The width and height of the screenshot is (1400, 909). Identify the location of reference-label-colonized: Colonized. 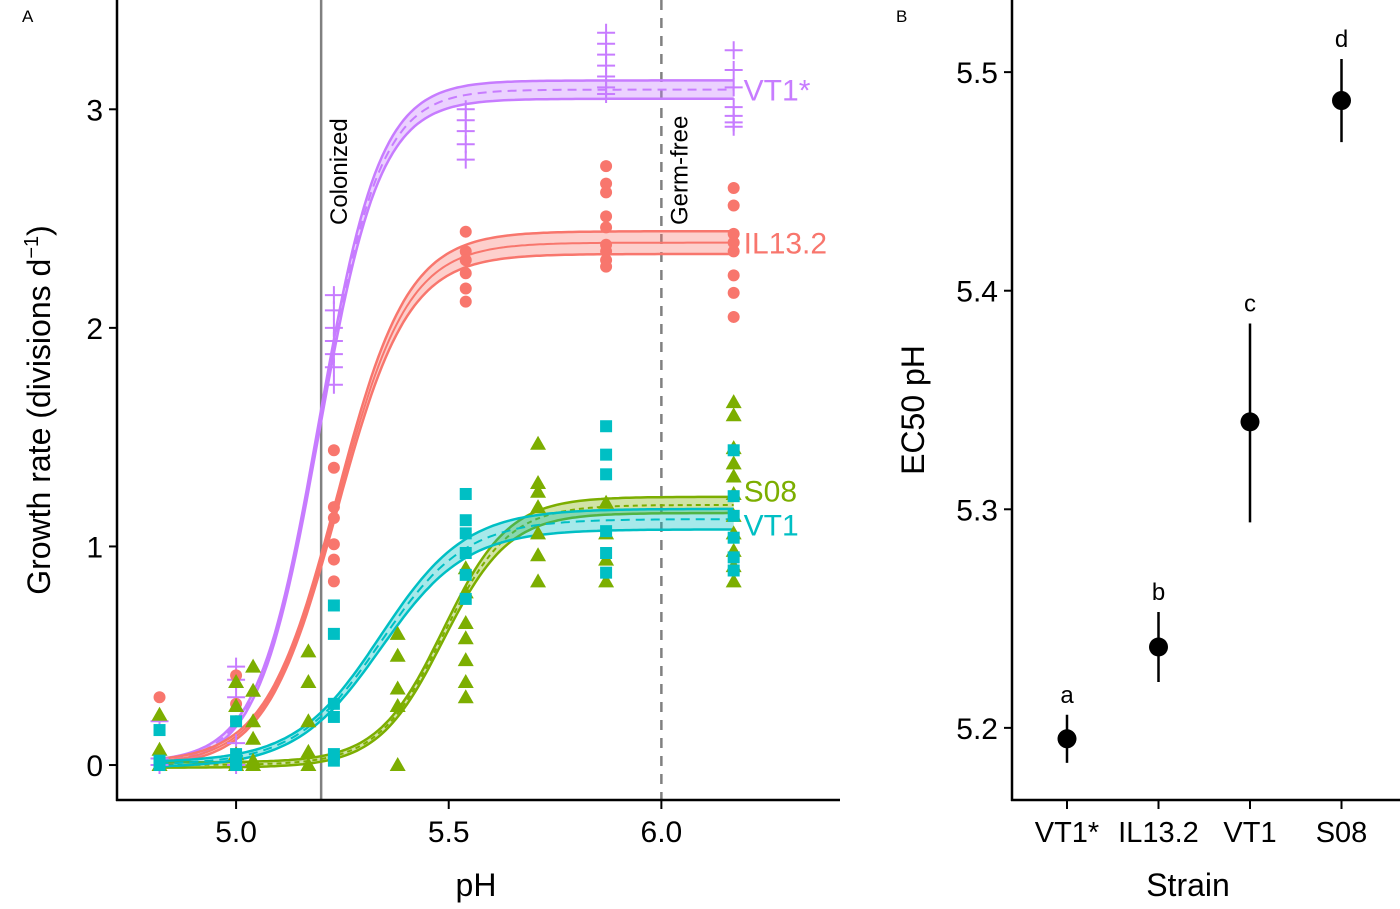
(339, 171).